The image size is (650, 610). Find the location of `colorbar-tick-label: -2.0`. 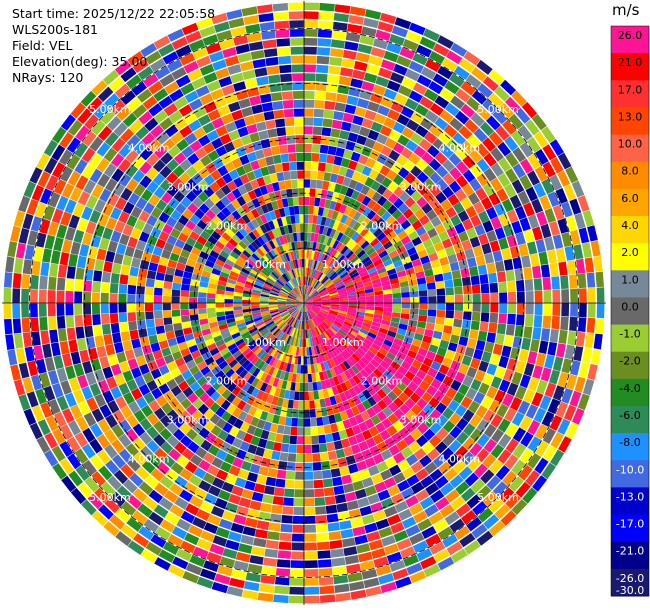

colorbar-tick-label: -2.0 is located at coordinates (629, 361).